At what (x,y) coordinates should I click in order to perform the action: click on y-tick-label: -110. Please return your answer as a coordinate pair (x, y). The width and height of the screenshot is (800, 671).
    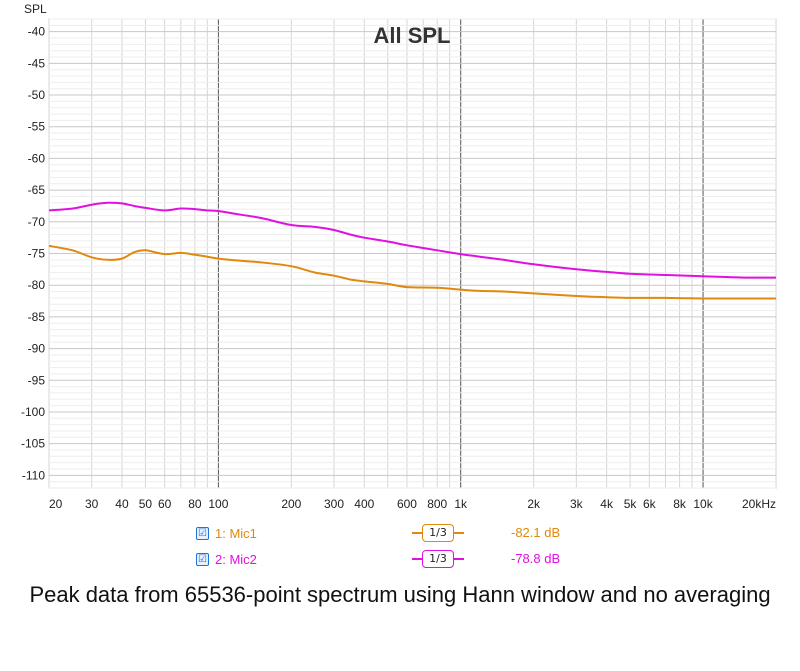
    Looking at the image, I should click on (33, 475).